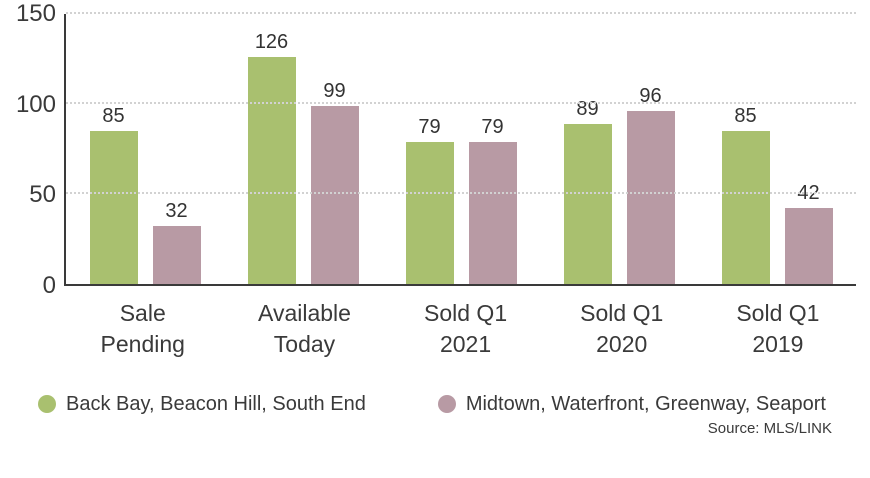  I want to click on bar-wrap: 126, so click(271, 149).